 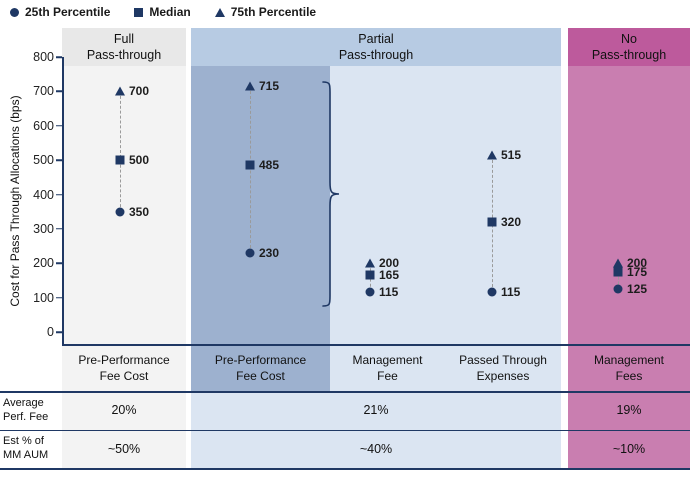 I want to click on triangle-marker-icon, so click(x=219, y=12).